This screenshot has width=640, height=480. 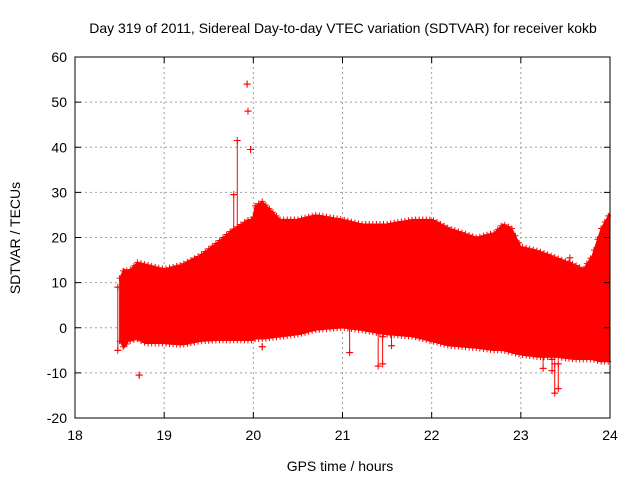 I want to click on x-tick-label: 24, so click(x=610, y=435).